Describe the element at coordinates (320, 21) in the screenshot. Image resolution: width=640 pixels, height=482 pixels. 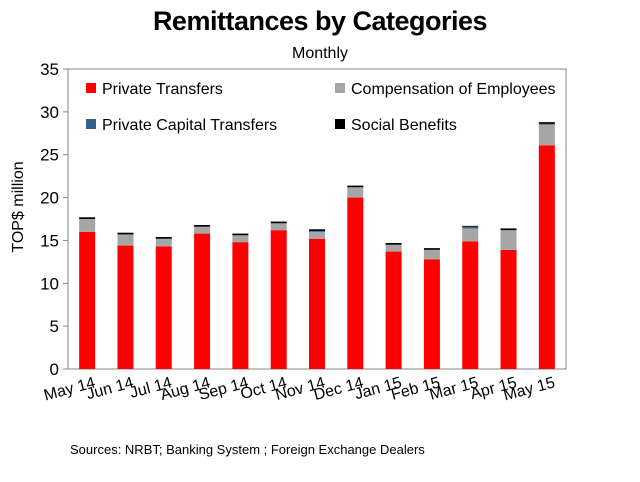
I see `chart-title: Remittances by Categories` at that location.